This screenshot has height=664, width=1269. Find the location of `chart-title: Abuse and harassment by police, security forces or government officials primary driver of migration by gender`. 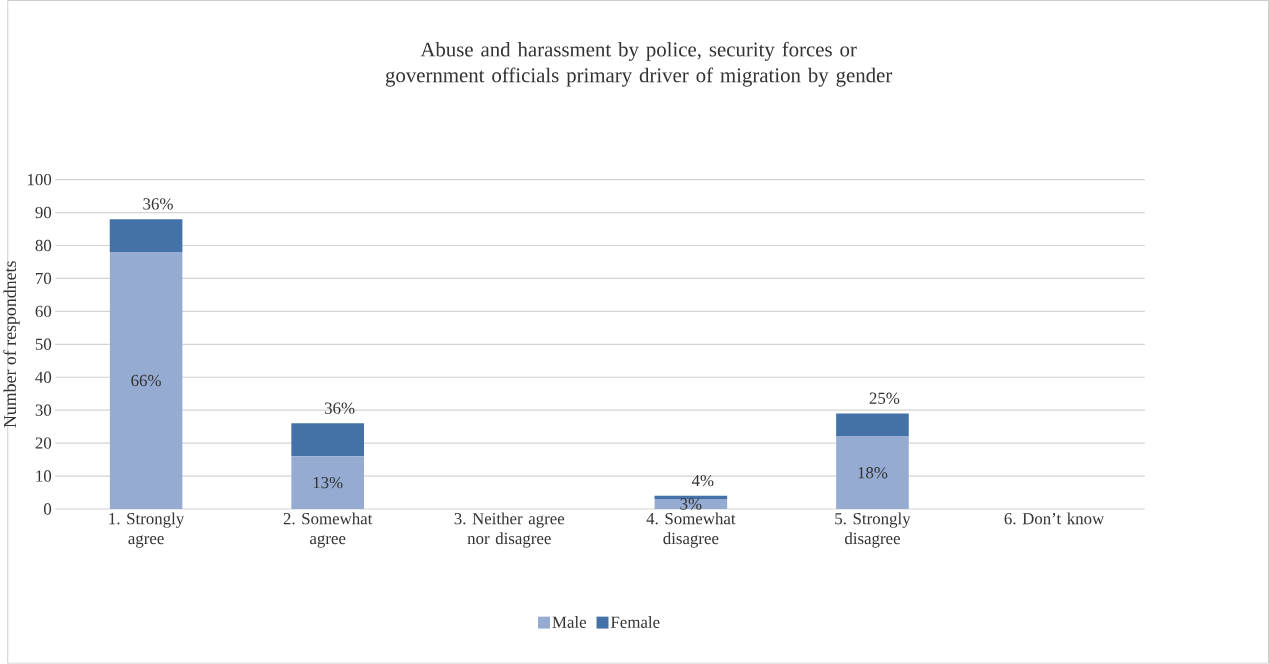

chart-title: Abuse and harassment by police, security forces or government officials primary driver of migration by gender is located at coordinates (639, 64).